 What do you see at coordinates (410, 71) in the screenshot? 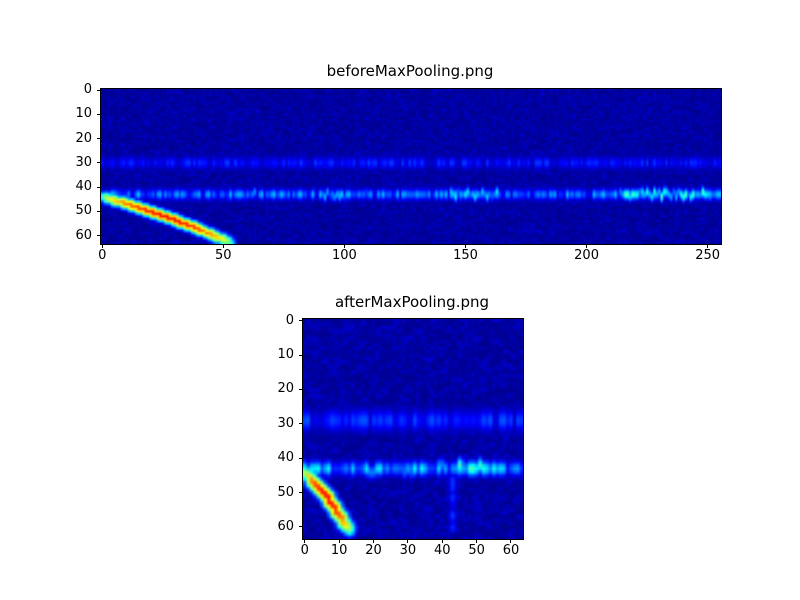
I see `chart-title: beforeMaxPooling.png` at bounding box center [410, 71].